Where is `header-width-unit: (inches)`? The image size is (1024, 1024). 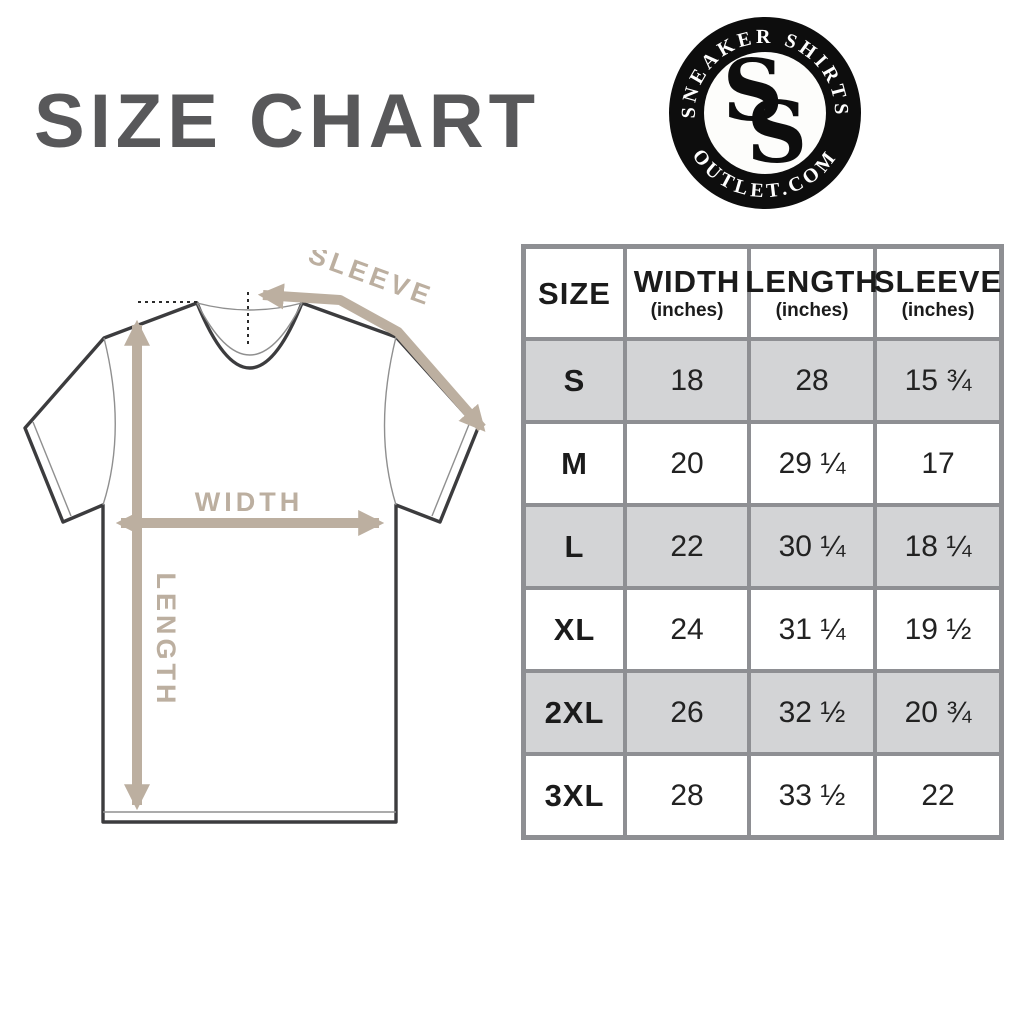
header-width-unit: (inches) is located at coordinates (687, 310).